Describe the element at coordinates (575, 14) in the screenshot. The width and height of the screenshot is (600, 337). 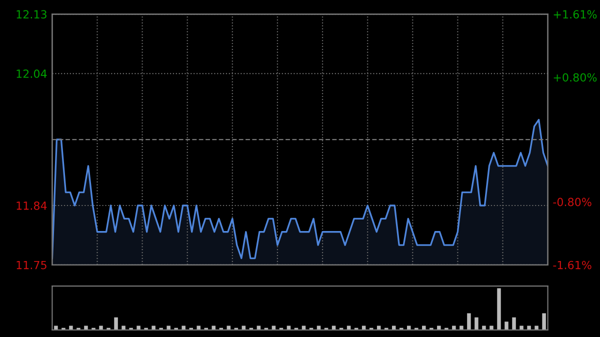
I see `y2-tick-label: +1.61%` at that location.